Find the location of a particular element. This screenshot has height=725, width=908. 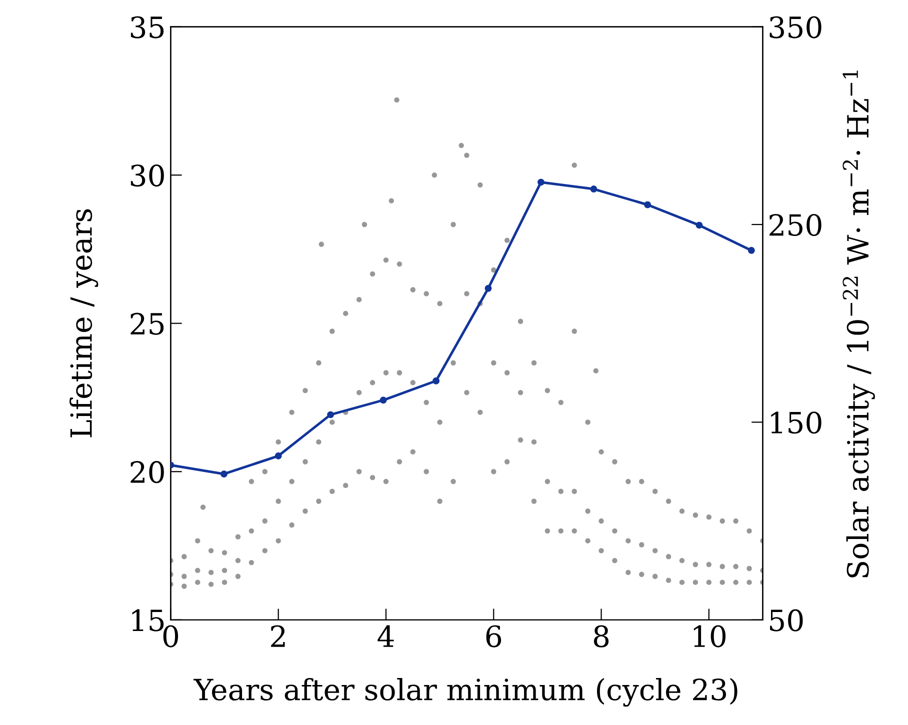

y-tick-label: 20 is located at coordinates (147, 472).